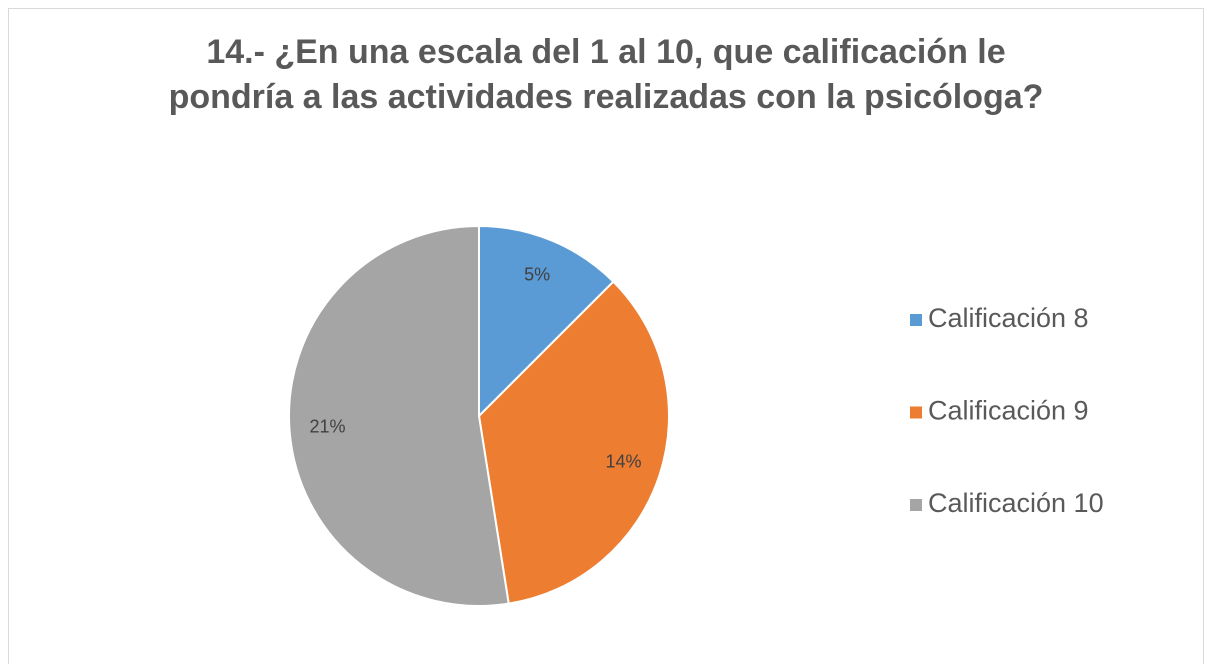 Image resolution: width=1213 pixels, height=664 pixels. I want to click on legend-label: Calificación 8, so click(1008, 318).